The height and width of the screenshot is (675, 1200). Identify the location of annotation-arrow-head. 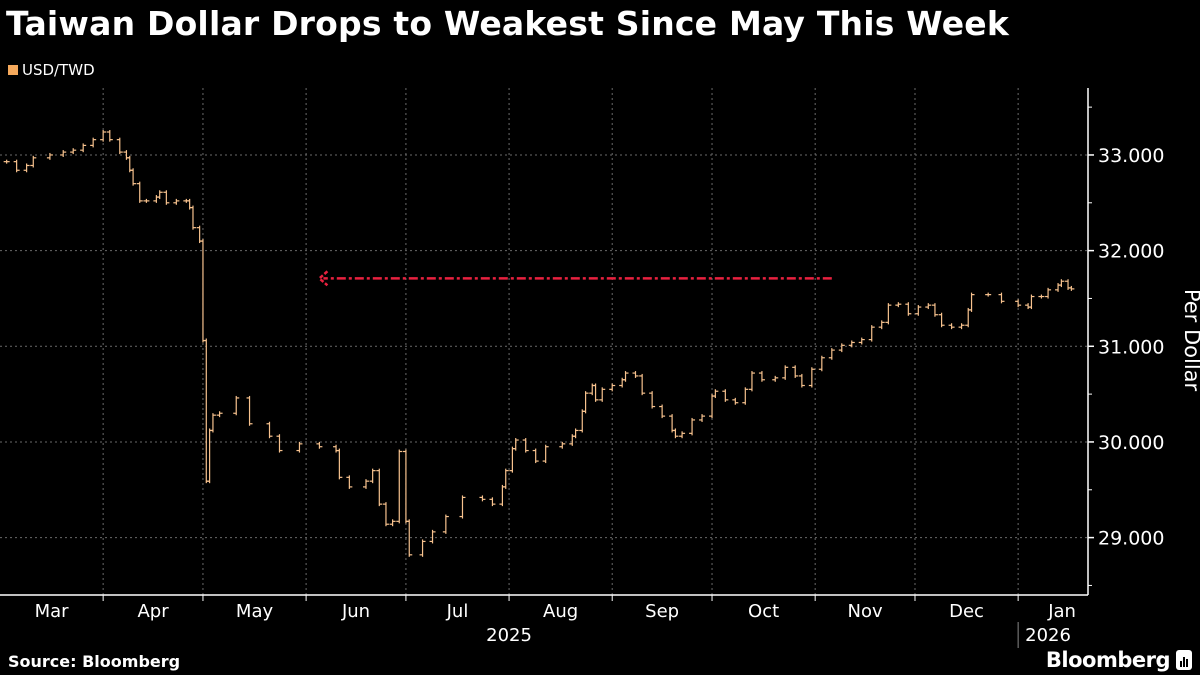
(323, 278).